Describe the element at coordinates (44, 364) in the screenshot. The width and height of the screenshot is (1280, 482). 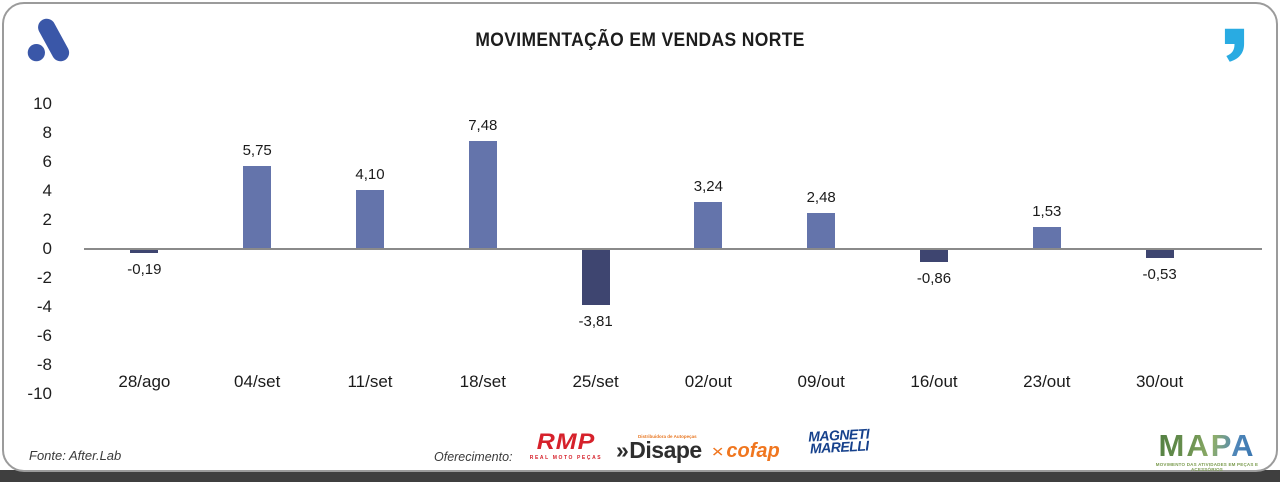
I see `y-tick--8: -8` at that location.